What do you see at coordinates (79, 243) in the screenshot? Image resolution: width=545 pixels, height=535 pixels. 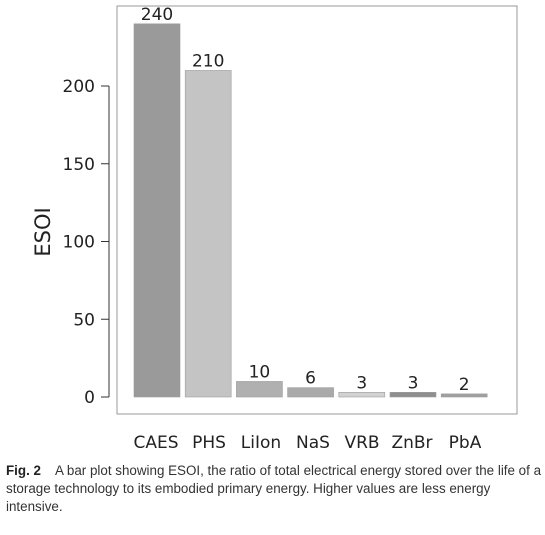 I see `y-tick-label: 100` at bounding box center [79, 243].